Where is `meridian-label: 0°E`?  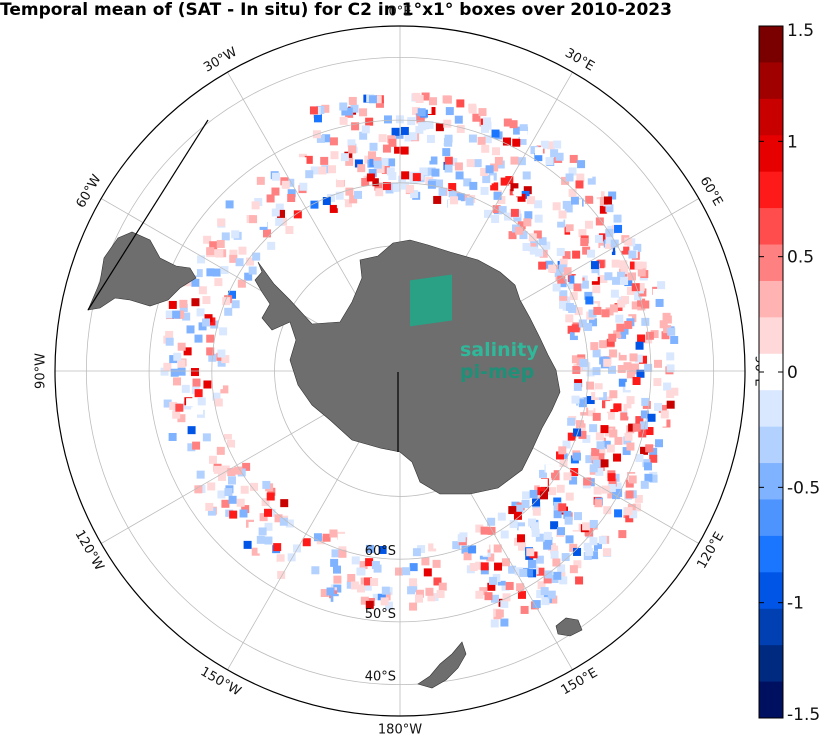 meridian-label: 0°E is located at coordinates (400, 12).